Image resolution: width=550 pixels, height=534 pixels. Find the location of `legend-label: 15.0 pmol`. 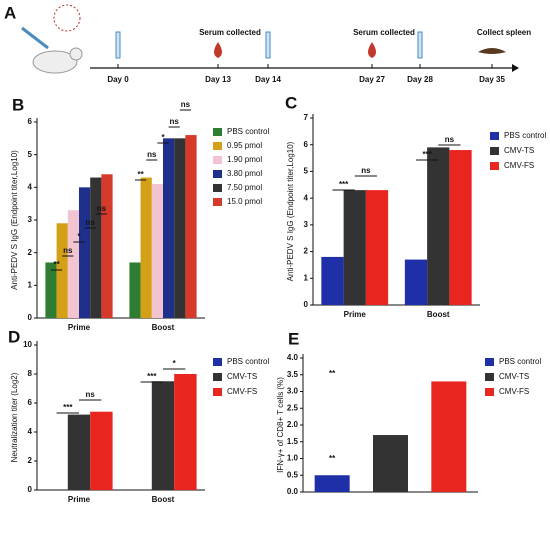

legend-label: 15.0 pmol is located at coordinates (244, 201).